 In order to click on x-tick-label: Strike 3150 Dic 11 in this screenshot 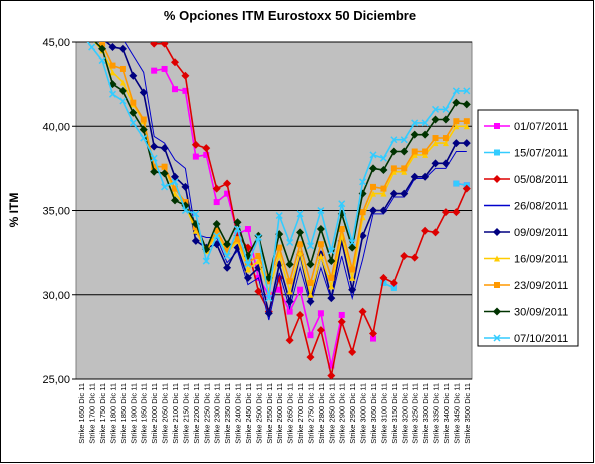, I will do `click(394, 413)`.